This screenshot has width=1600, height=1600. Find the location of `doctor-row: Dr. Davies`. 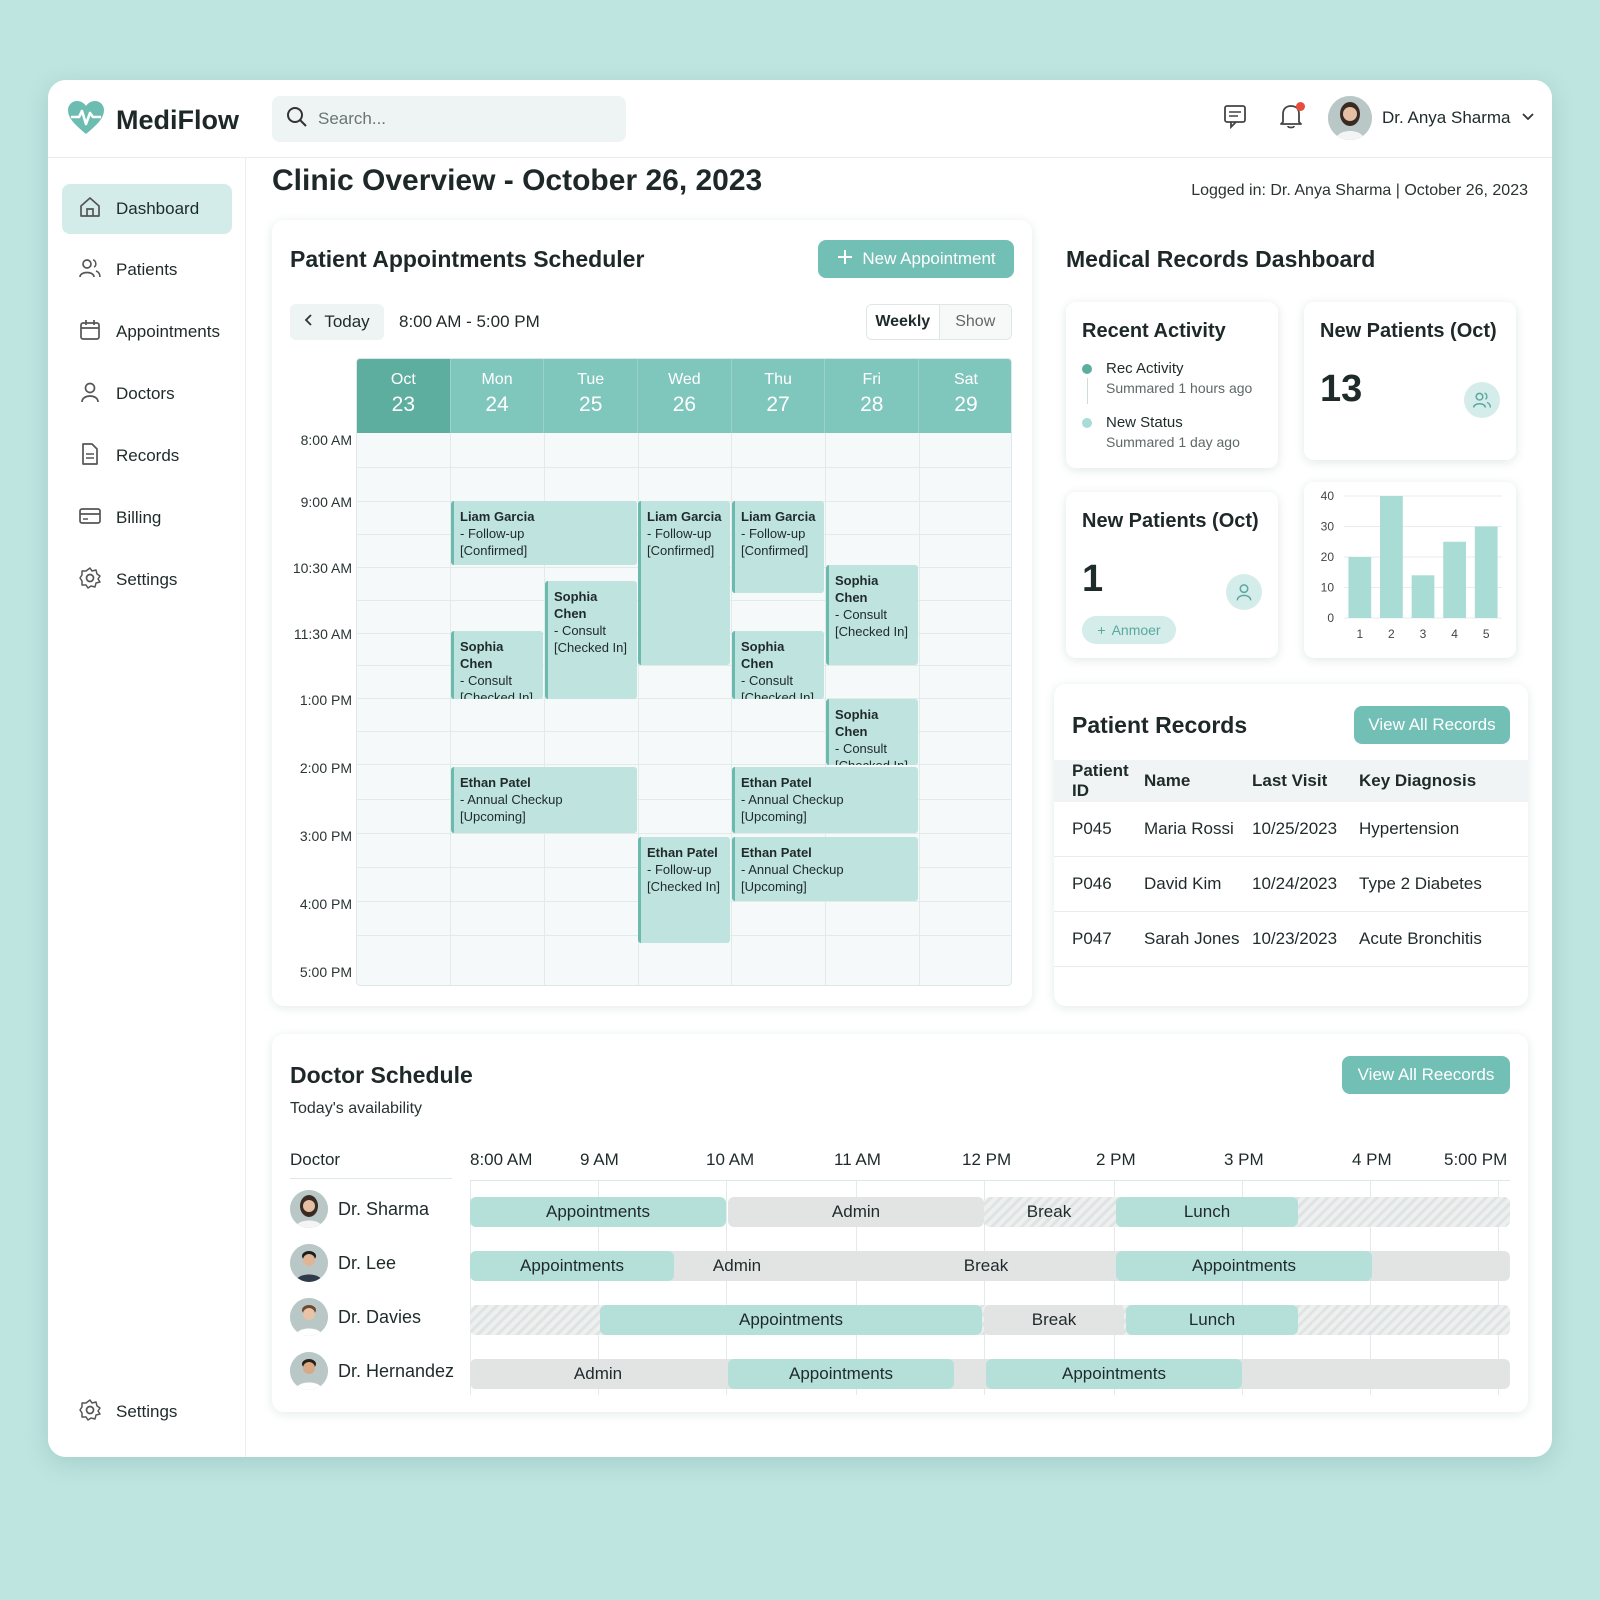

doctor-row: Dr. Davies is located at coordinates (355, 1317).